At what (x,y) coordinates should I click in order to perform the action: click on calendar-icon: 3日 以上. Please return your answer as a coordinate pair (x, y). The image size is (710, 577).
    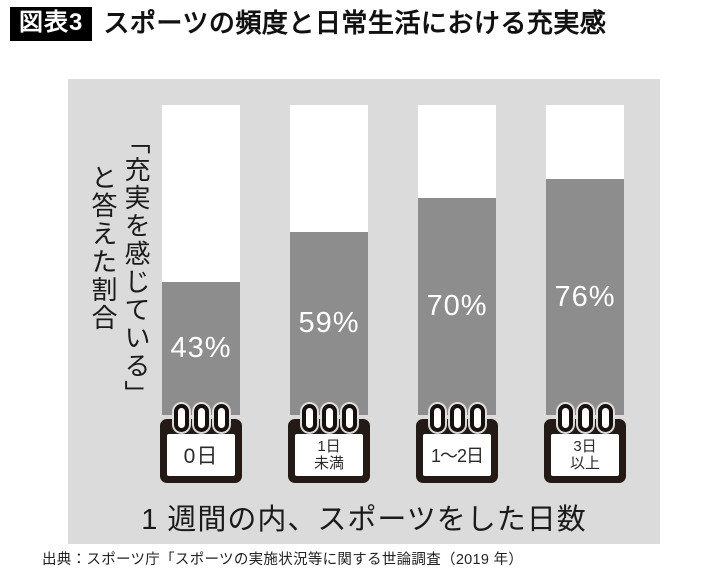
    Looking at the image, I should click on (585, 443).